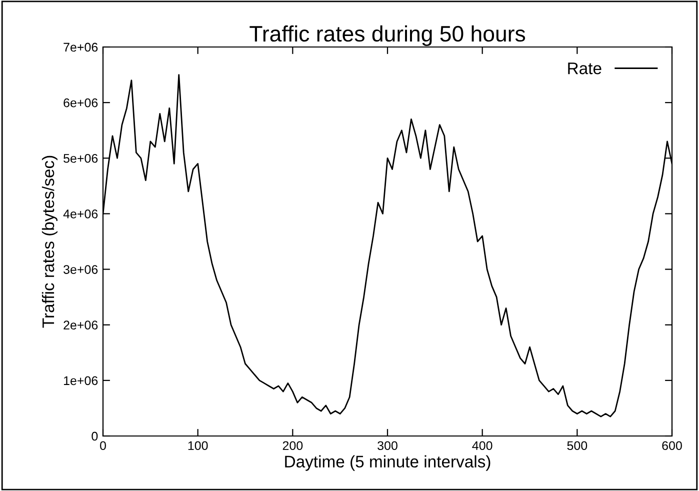  Describe the element at coordinates (388, 445) in the screenshot. I see `x-tick-label: 300` at that location.